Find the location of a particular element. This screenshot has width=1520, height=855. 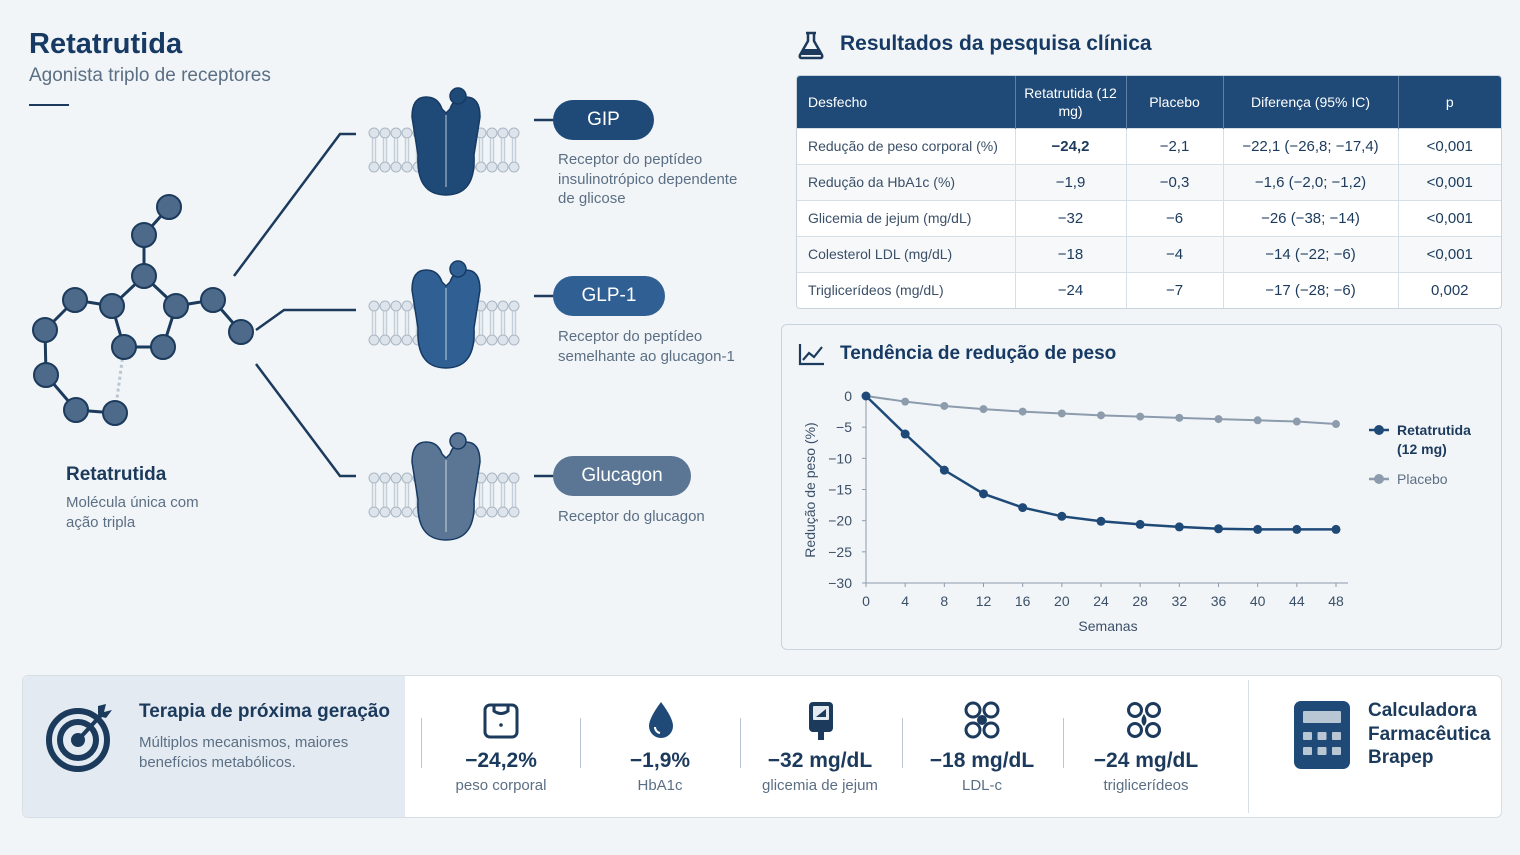

x-tick-label: 36 is located at coordinates (1219, 601).